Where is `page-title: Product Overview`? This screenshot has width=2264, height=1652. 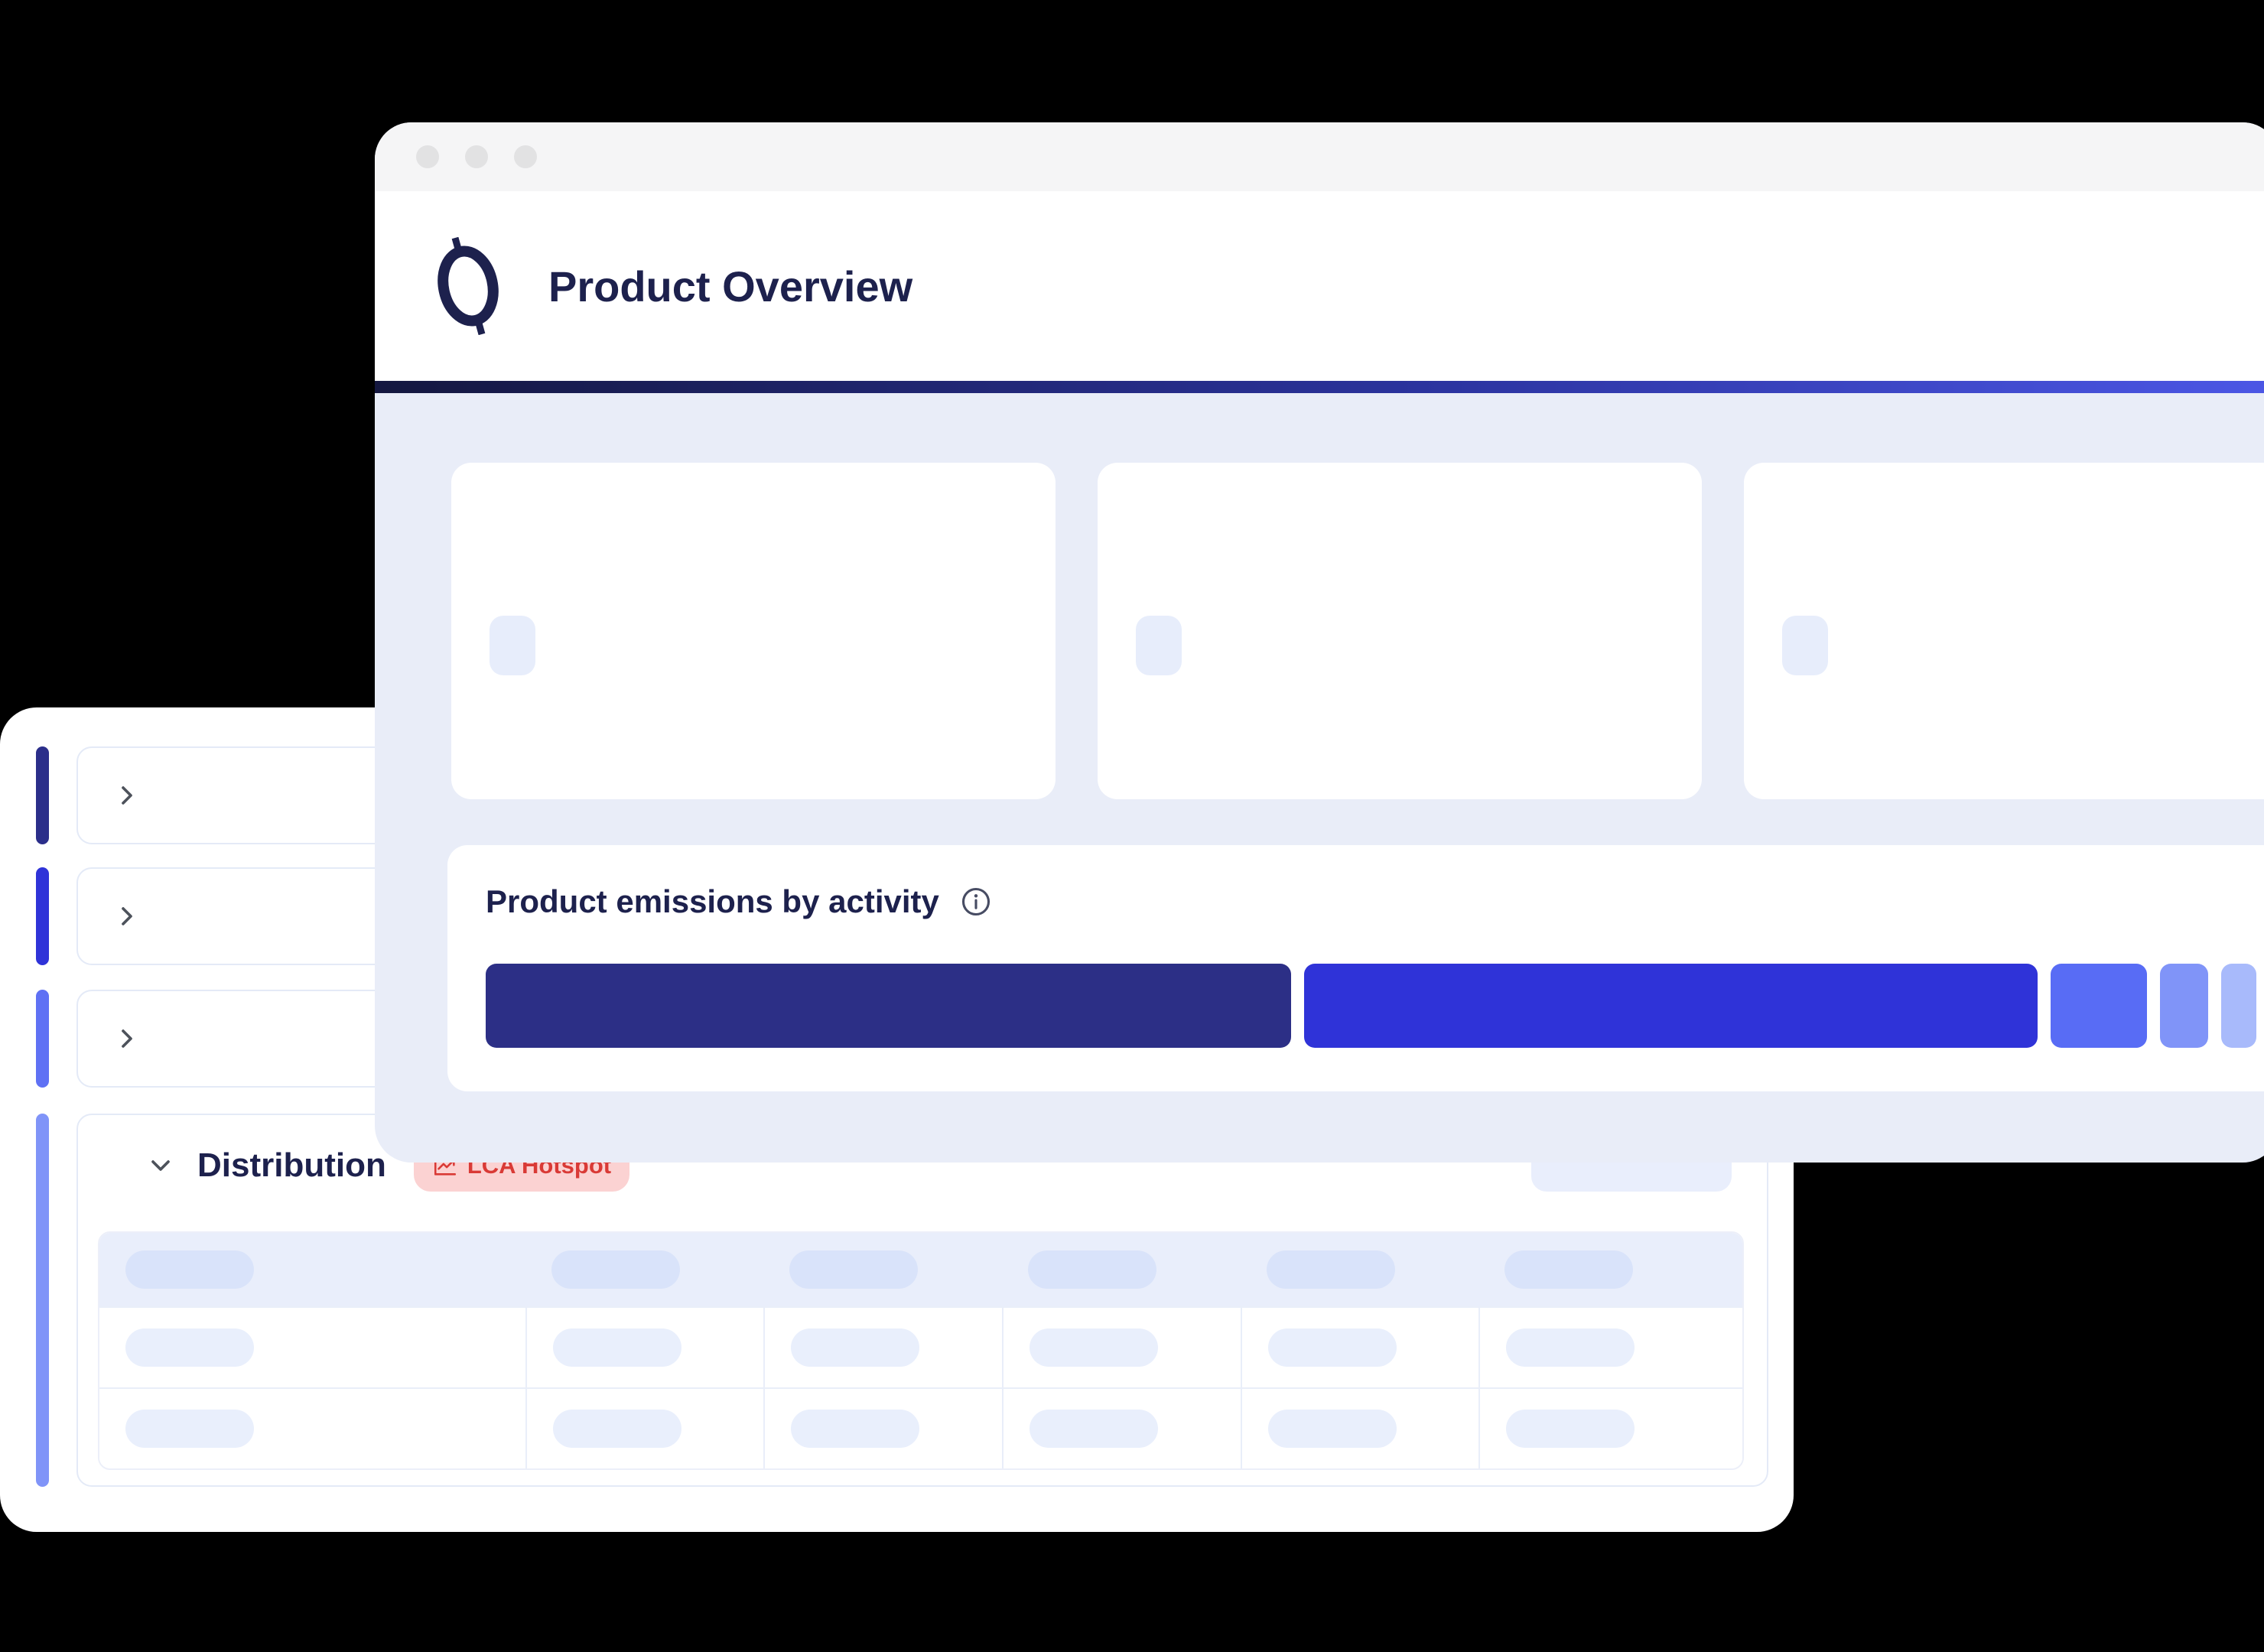 page-title: Product Overview is located at coordinates (730, 287).